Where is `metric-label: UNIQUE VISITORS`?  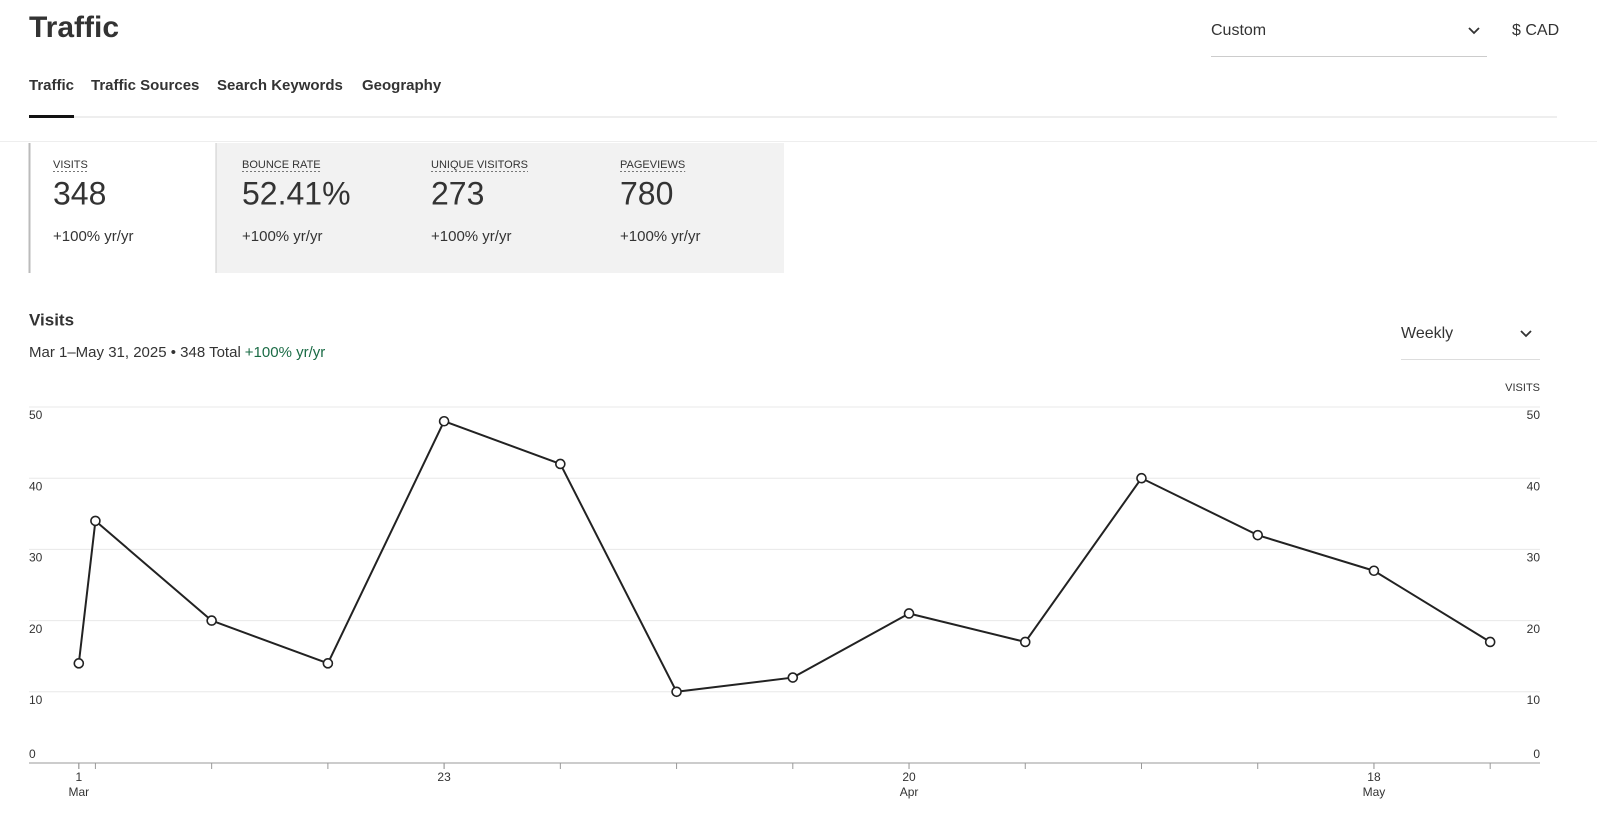 metric-label: UNIQUE VISITORS is located at coordinates (479, 165).